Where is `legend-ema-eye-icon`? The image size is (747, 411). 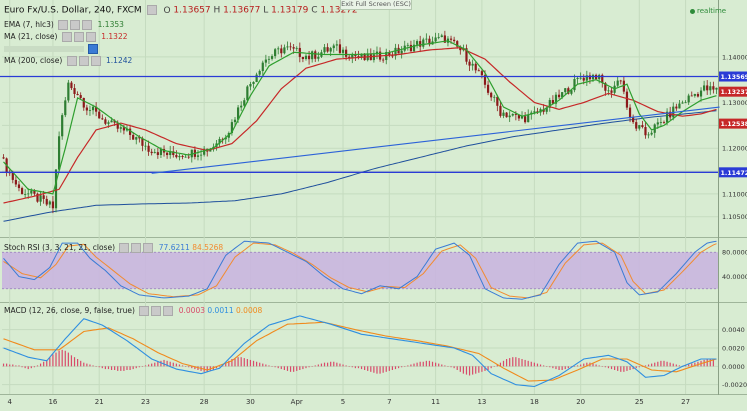
legend-ema-eye-icon is located at coordinates (63, 25).